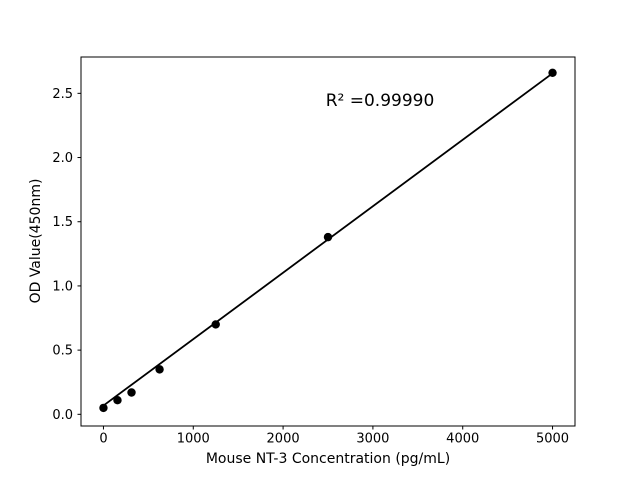  Describe the element at coordinates (62, 286) in the screenshot. I see `y-tick-label: 1.0` at that location.